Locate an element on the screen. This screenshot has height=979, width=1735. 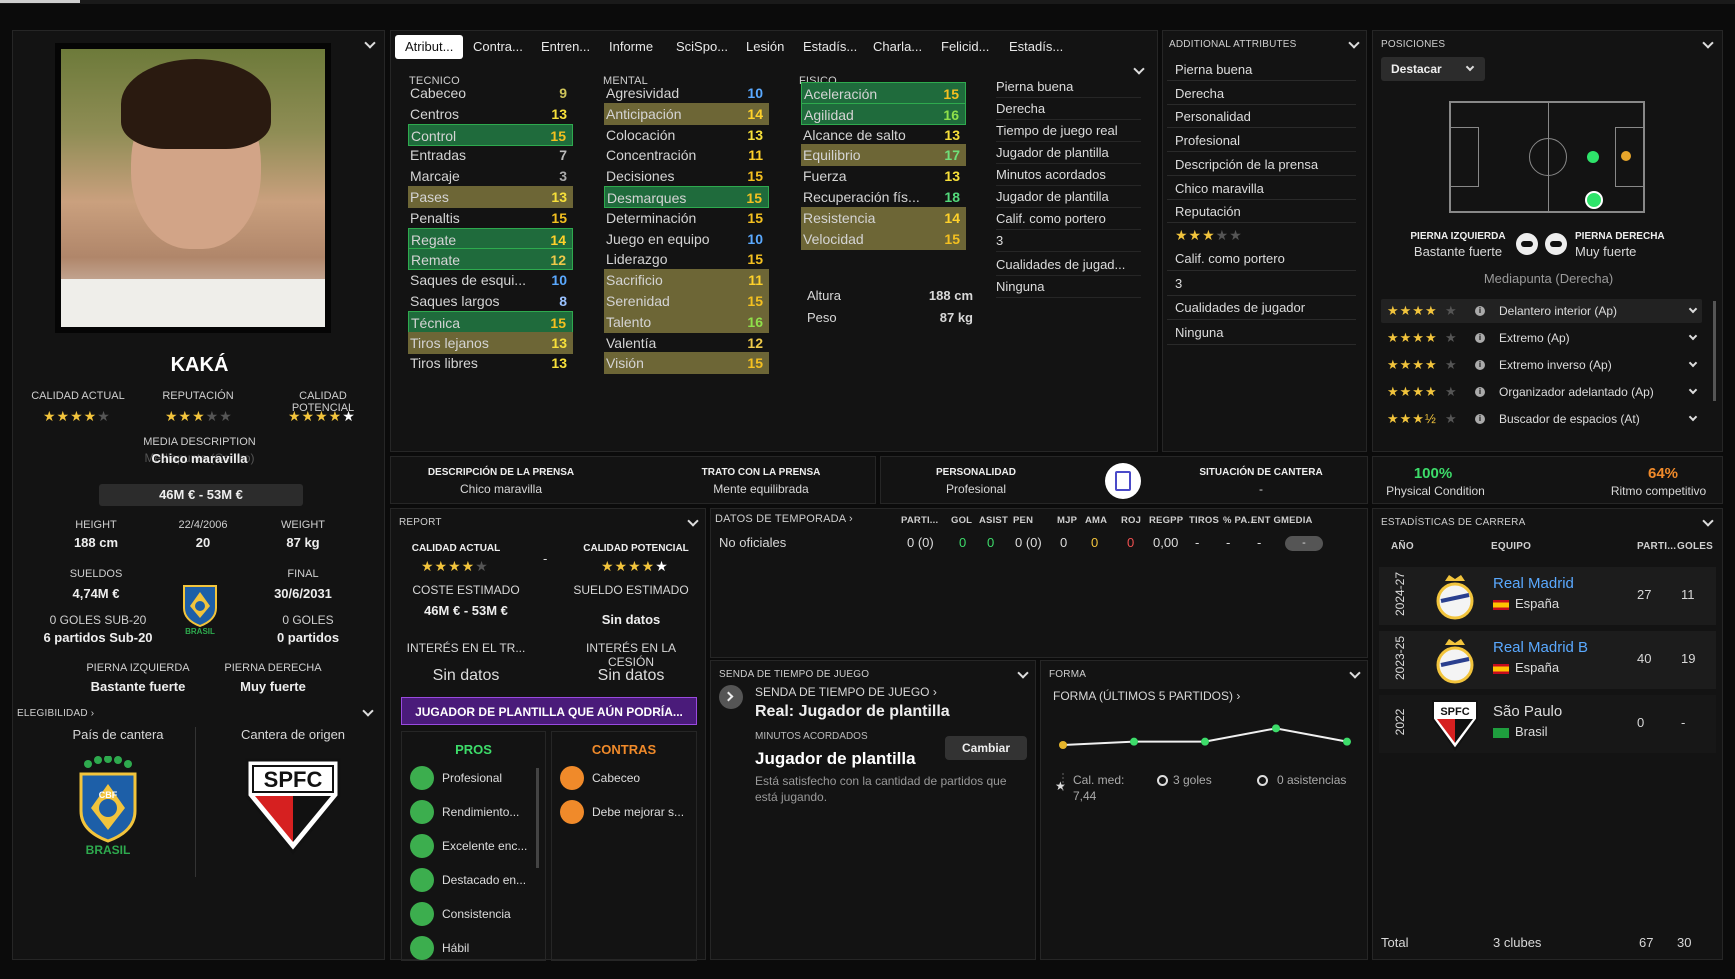
career-row: 2024-27 Real Madrid España 27 11 is located at coordinates (1547, 596).